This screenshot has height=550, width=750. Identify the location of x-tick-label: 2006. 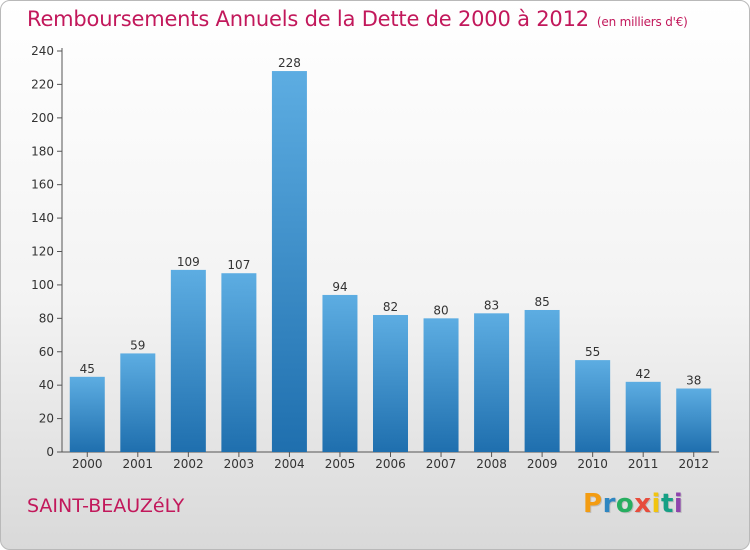
(390, 464).